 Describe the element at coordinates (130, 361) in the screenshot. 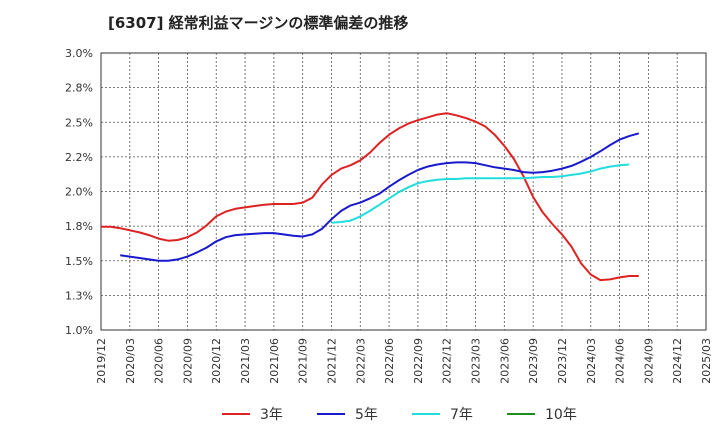

I see `x-tick-label: 2020/03` at that location.